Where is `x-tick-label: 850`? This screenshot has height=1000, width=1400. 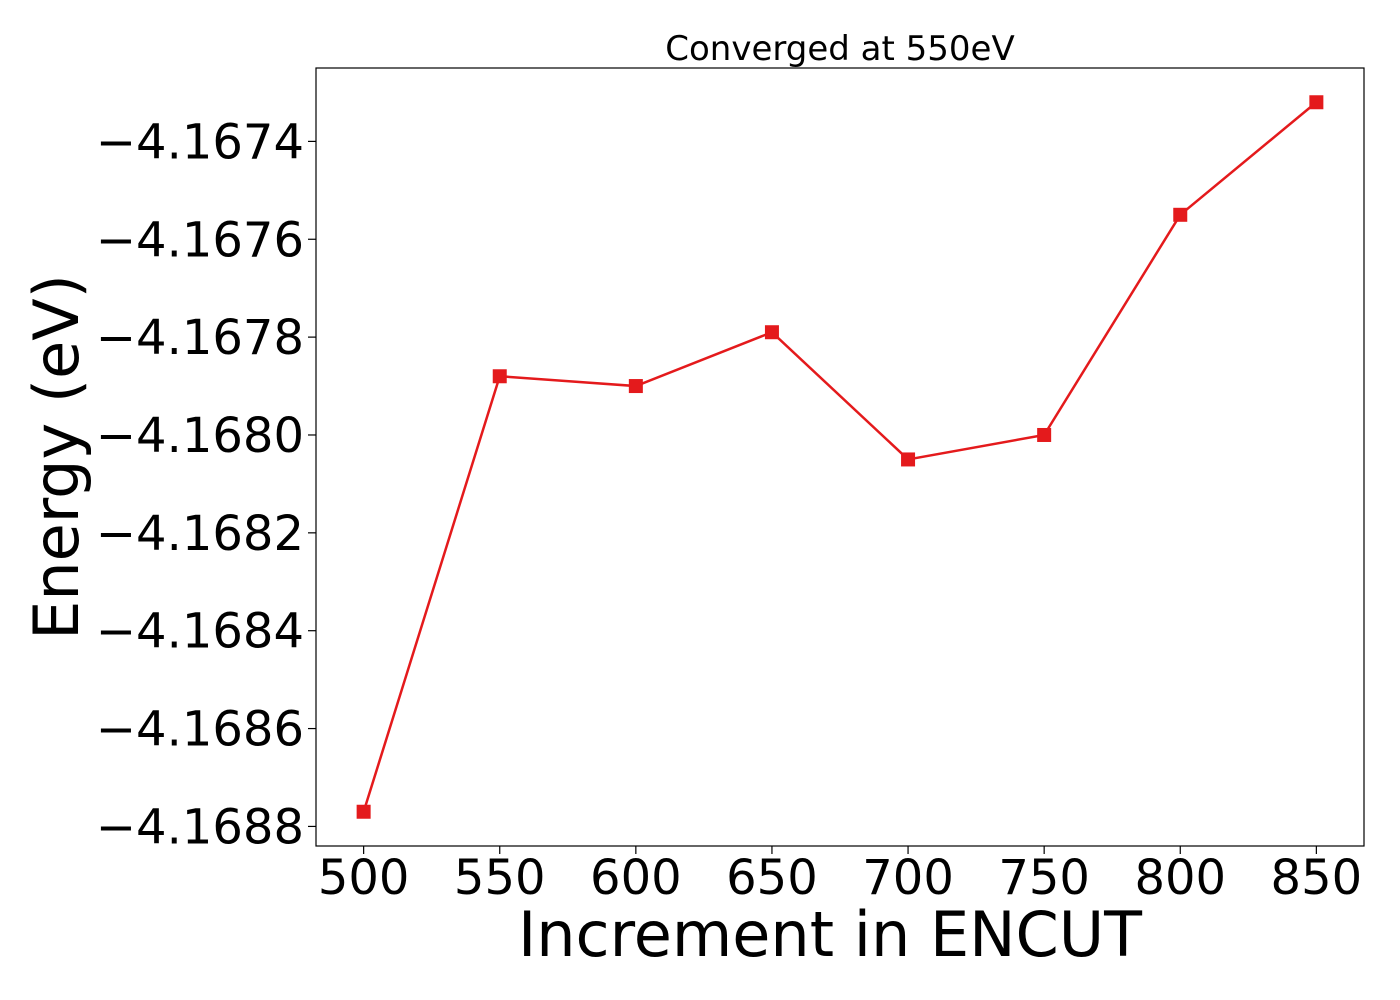
x-tick-label: 850 is located at coordinates (1317, 878).